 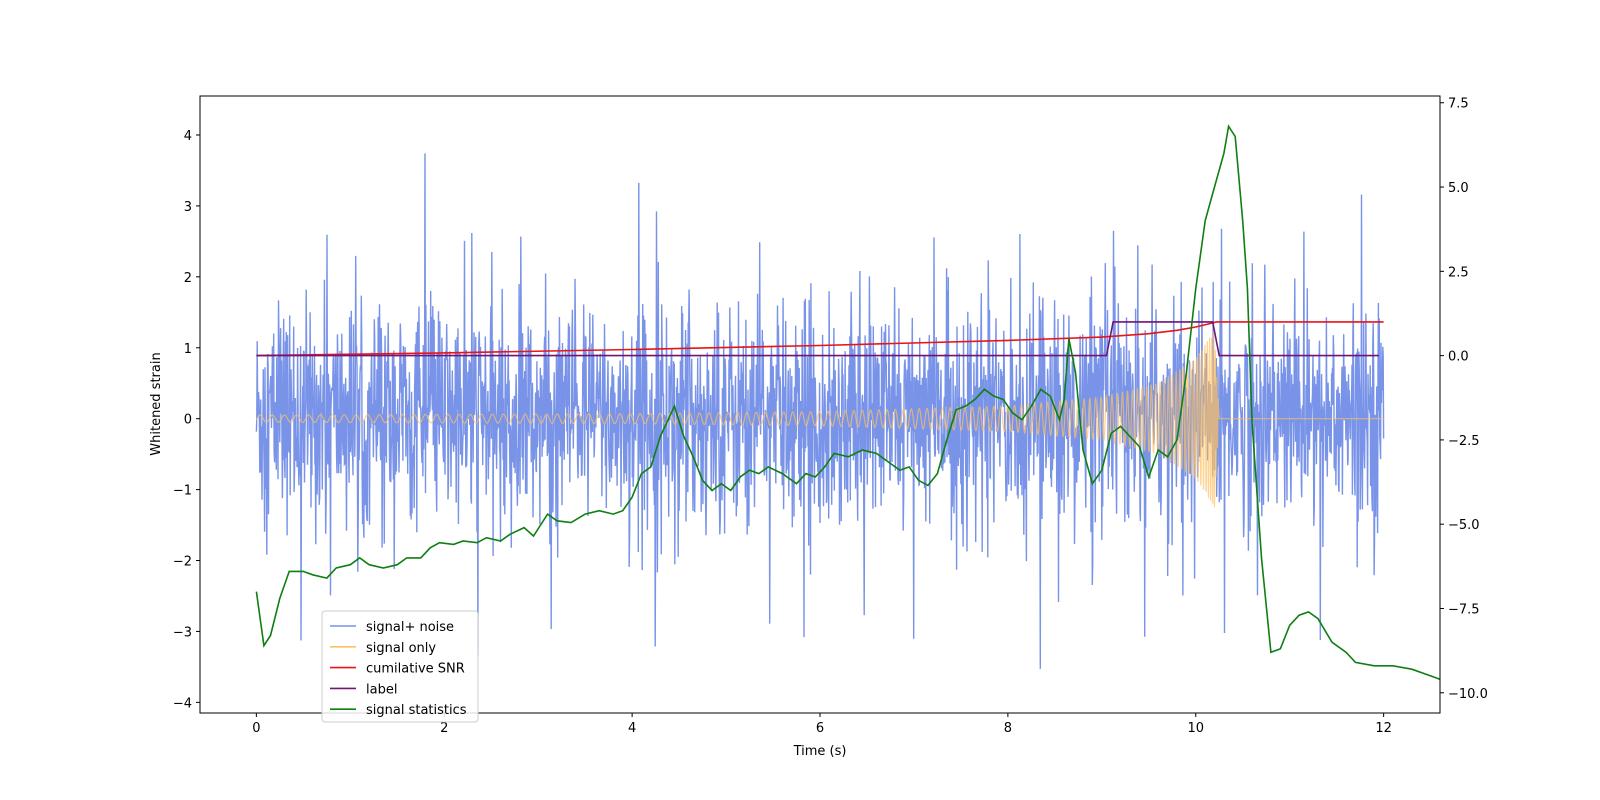 I want to click on legend-entry-label: label, so click(x=381, y=689).